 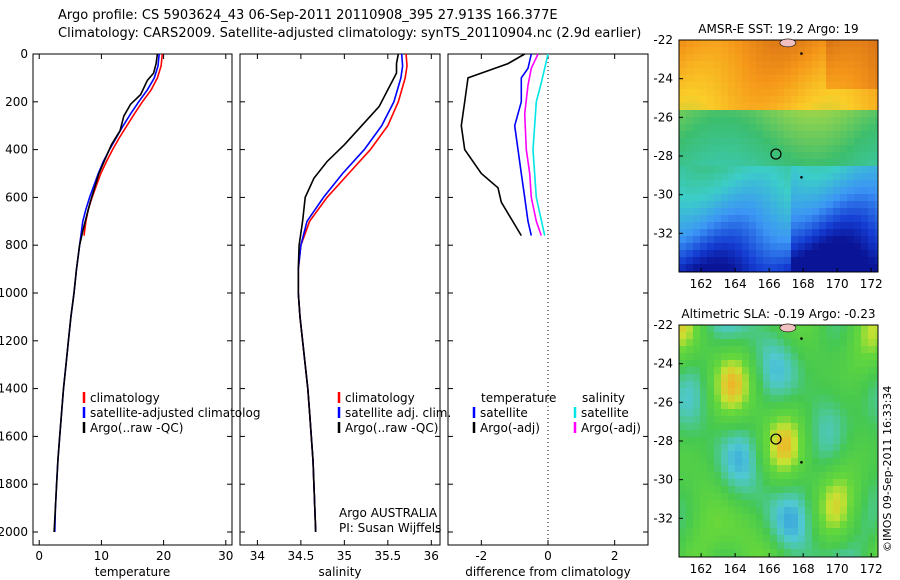 I want to click on sla-map-lat-label: -28, so click(x=663, y=441).